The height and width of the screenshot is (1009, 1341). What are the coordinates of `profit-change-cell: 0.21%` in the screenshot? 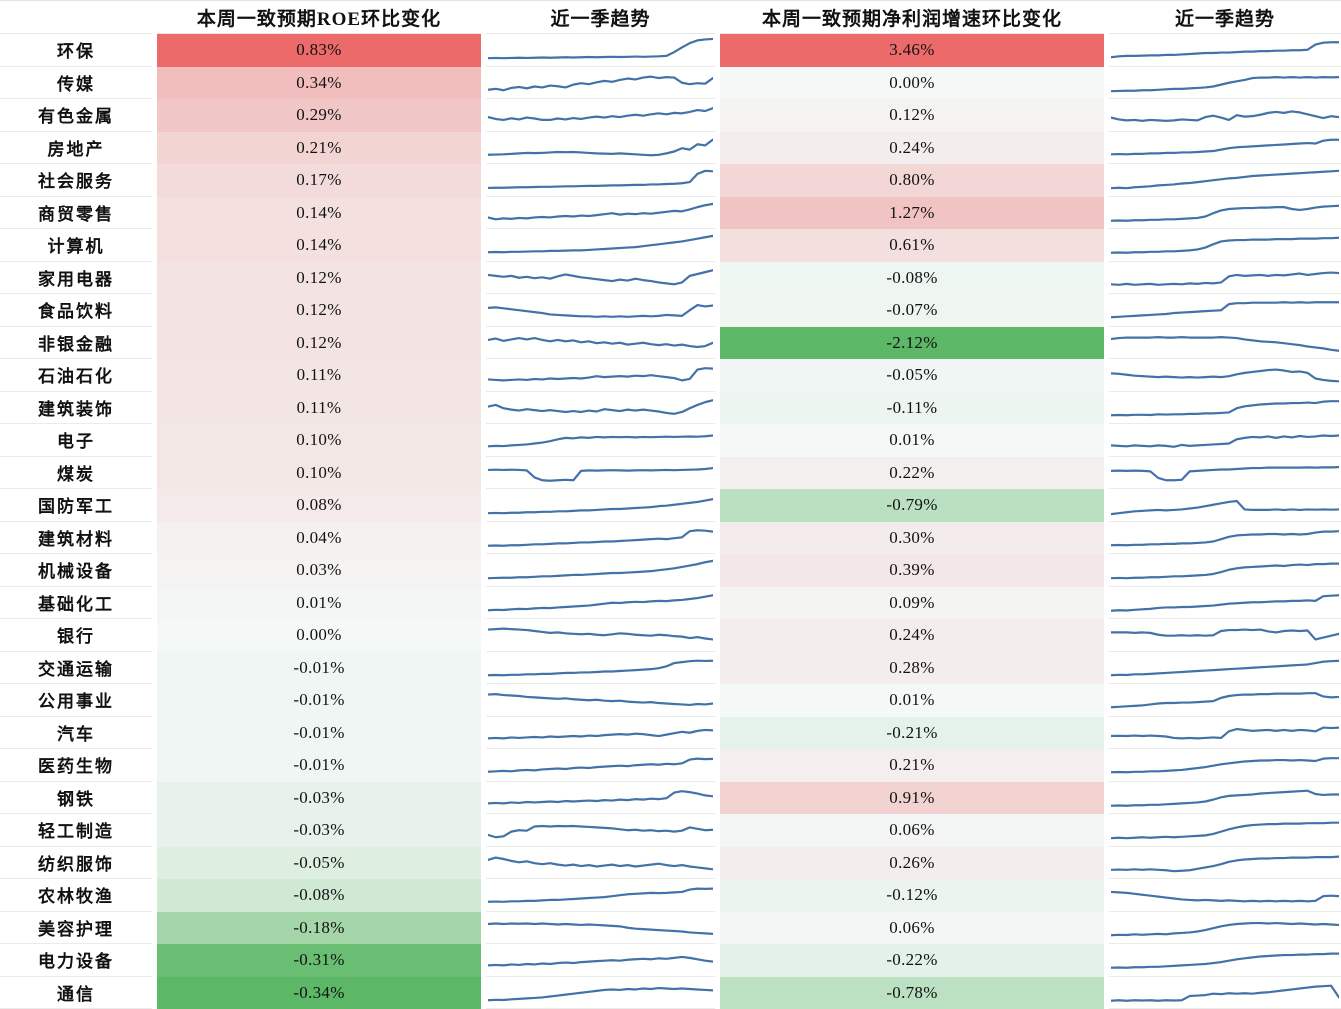 It's located at (912, 765).